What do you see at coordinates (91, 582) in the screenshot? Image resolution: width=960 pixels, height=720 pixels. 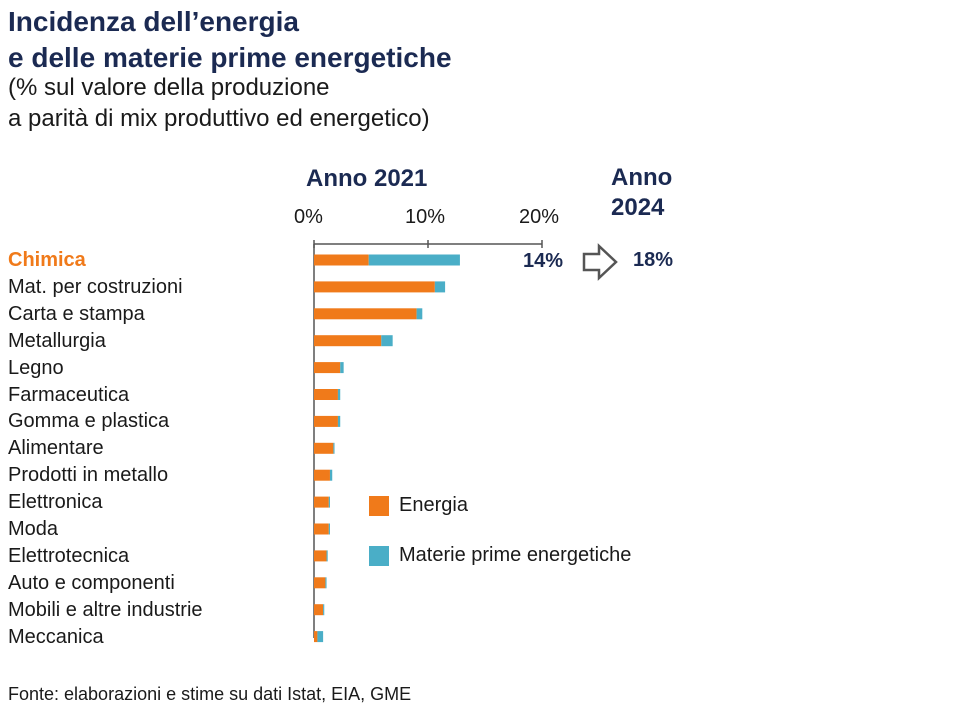 I see `category-label: Auto e componenti` at bounding box center [91, 582].